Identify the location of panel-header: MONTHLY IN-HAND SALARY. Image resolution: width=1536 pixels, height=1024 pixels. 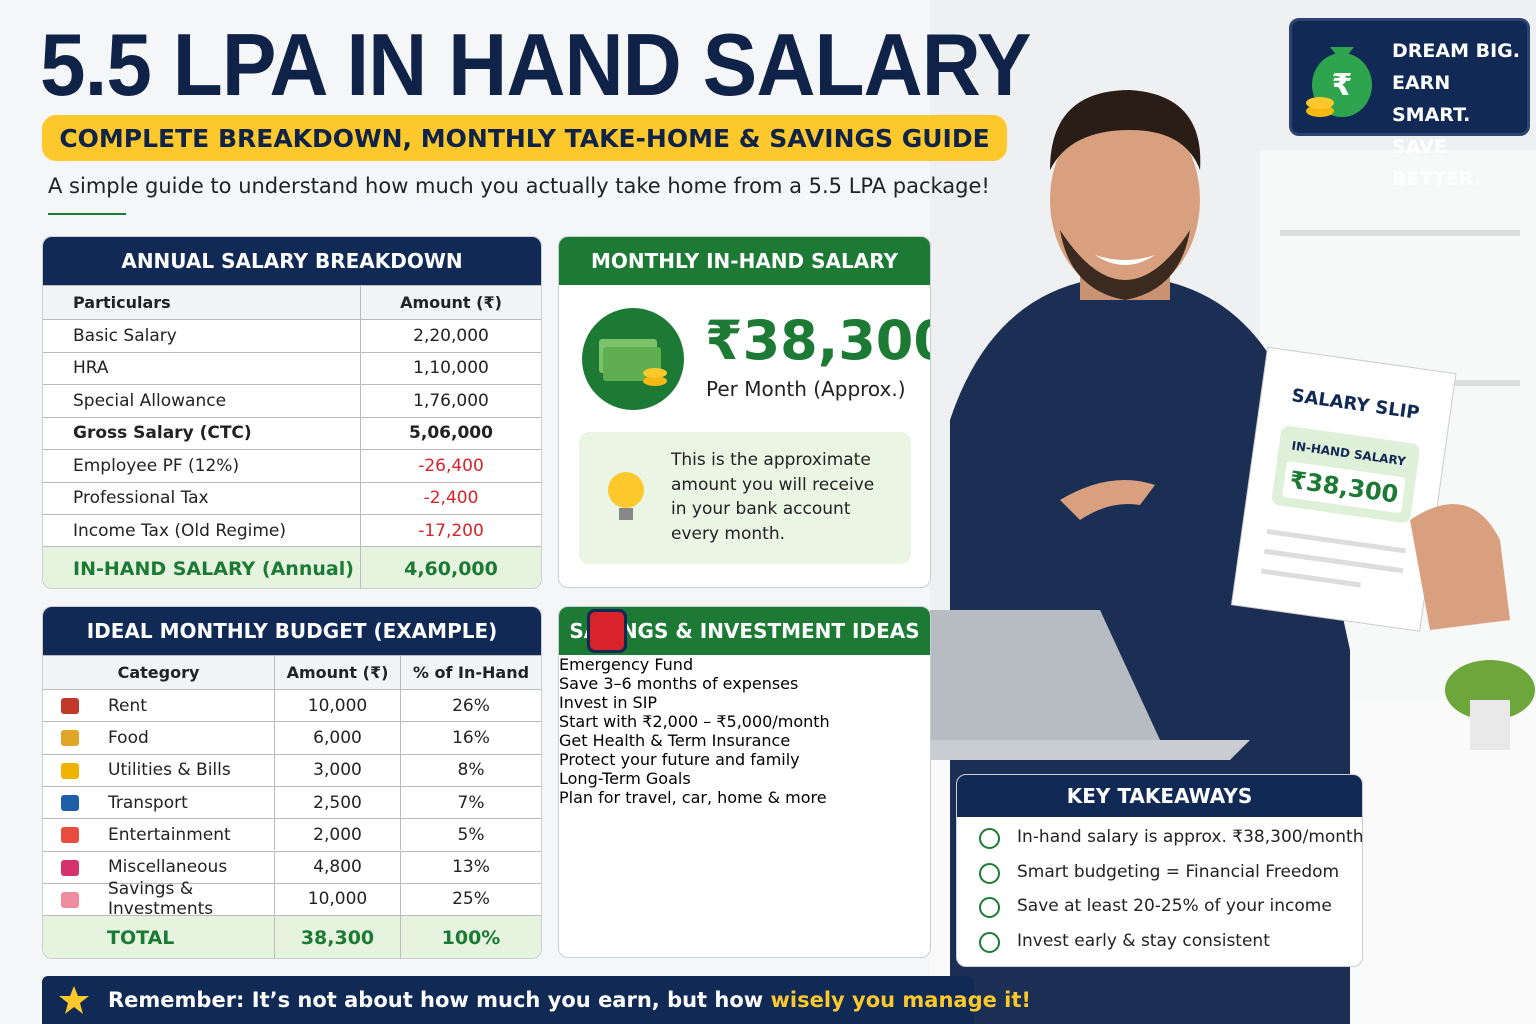
(744, 261).